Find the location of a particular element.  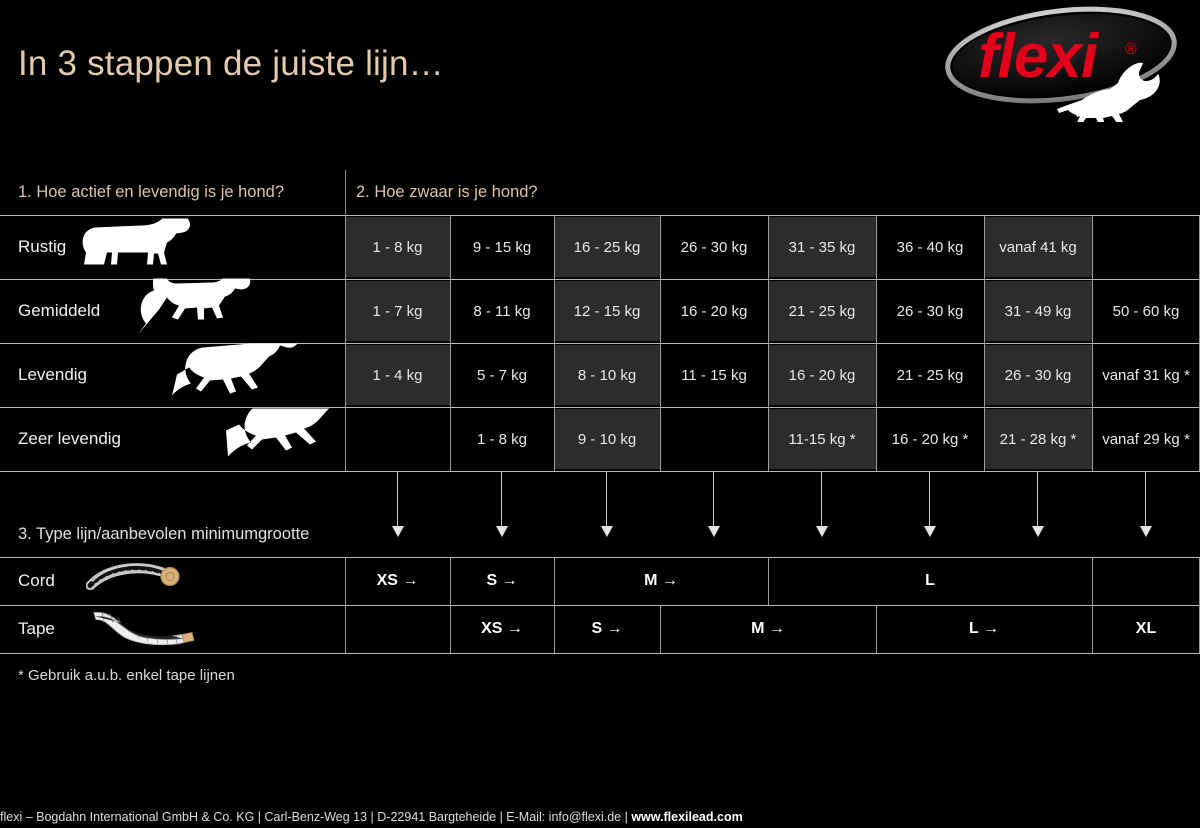

weight-cell: 12 - 15 kg is located at coordinates (607, 311).